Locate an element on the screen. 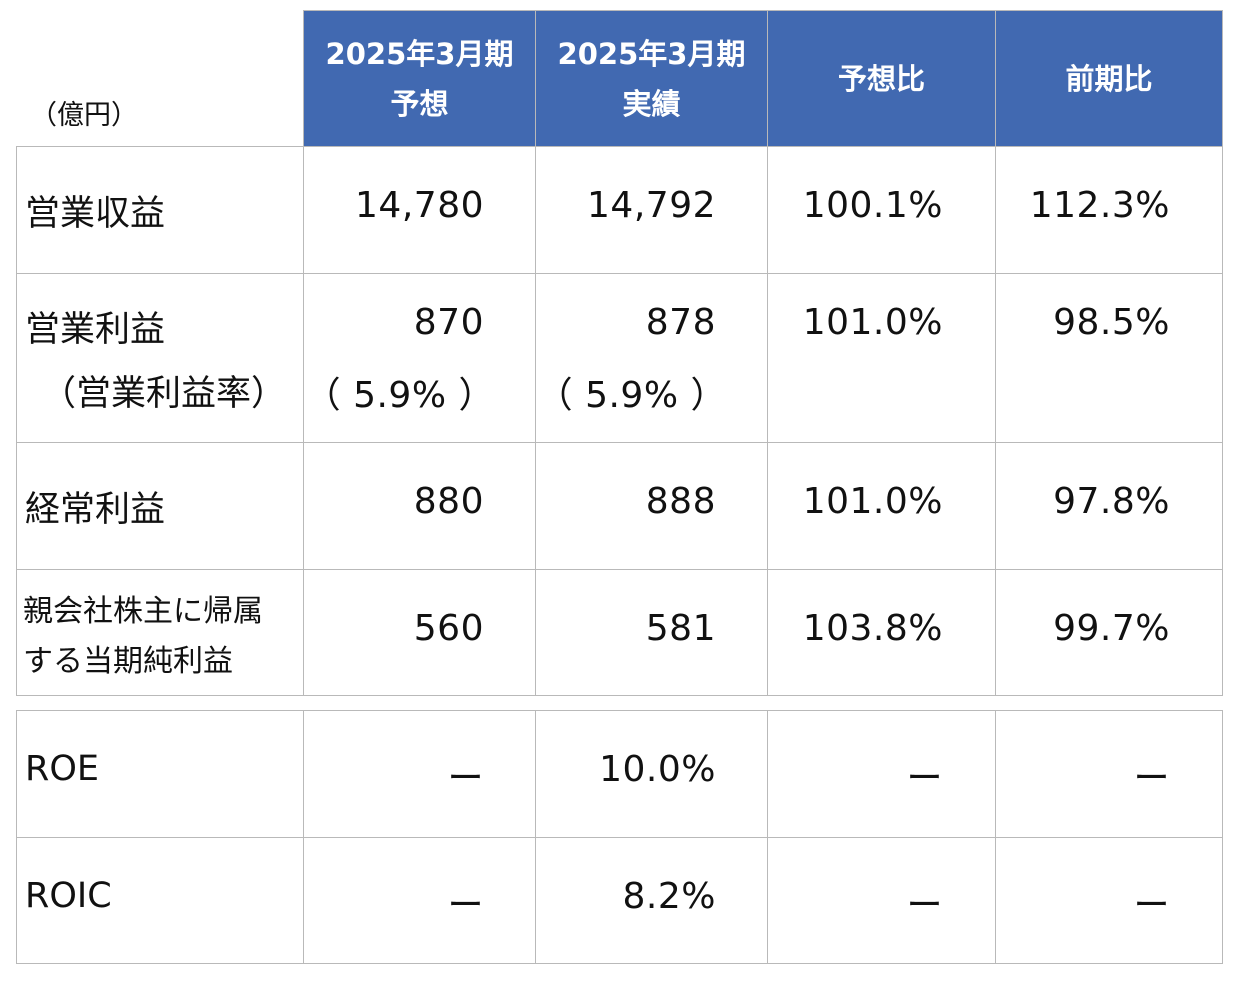  header-actual-label: 実績 is located at coordinates (651, 103).